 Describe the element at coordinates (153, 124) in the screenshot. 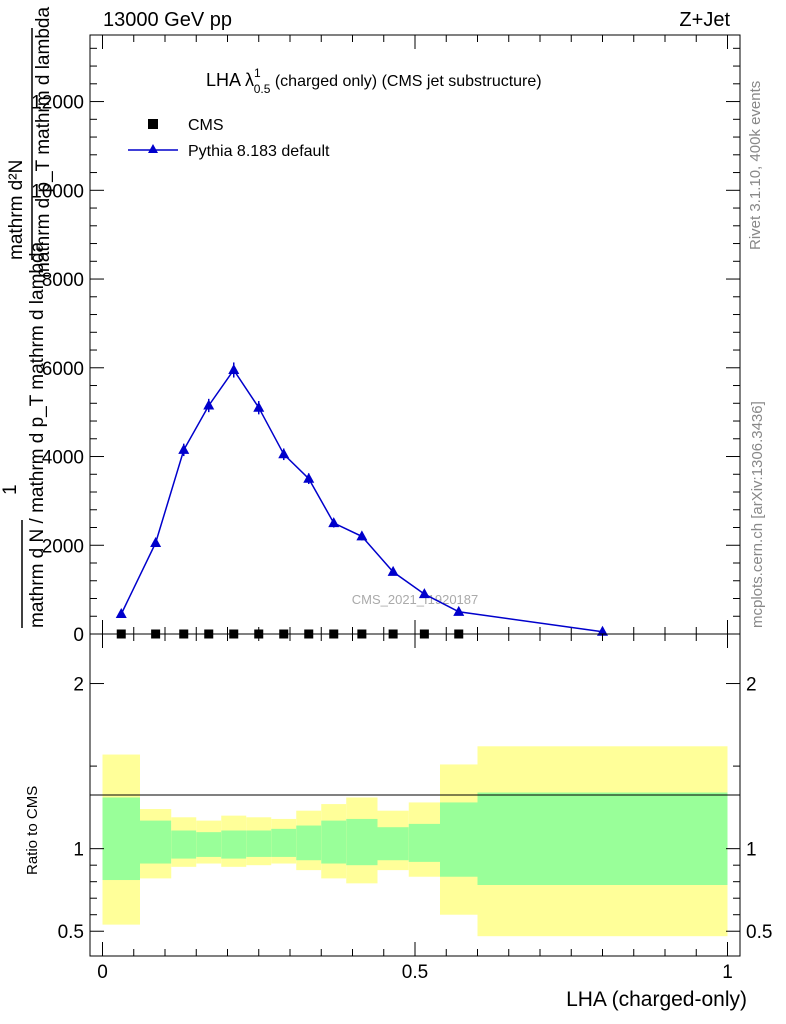

I see `legend-cms-marker` at that location.